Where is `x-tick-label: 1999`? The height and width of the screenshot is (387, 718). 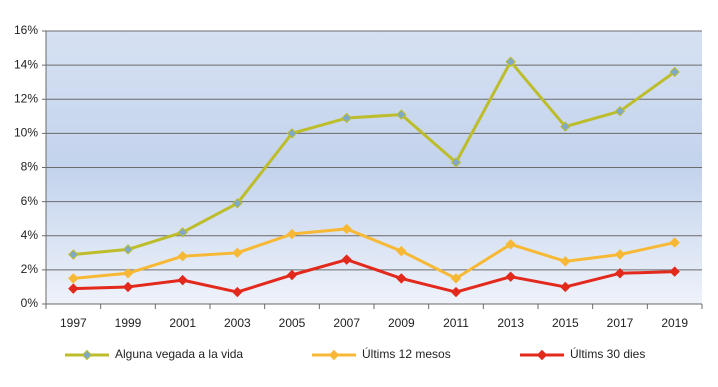
x-tick-label: 1999 is located at coordinates (128, 323).